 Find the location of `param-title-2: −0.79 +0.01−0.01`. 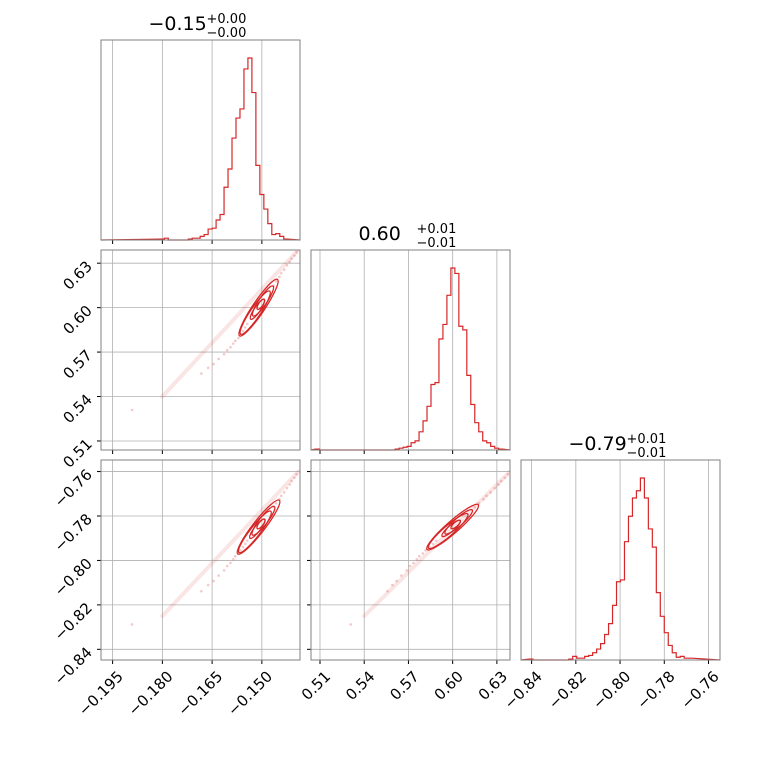

param-title-2: −0.79 +0.01−0.01 is located at coordinates (618, 446).